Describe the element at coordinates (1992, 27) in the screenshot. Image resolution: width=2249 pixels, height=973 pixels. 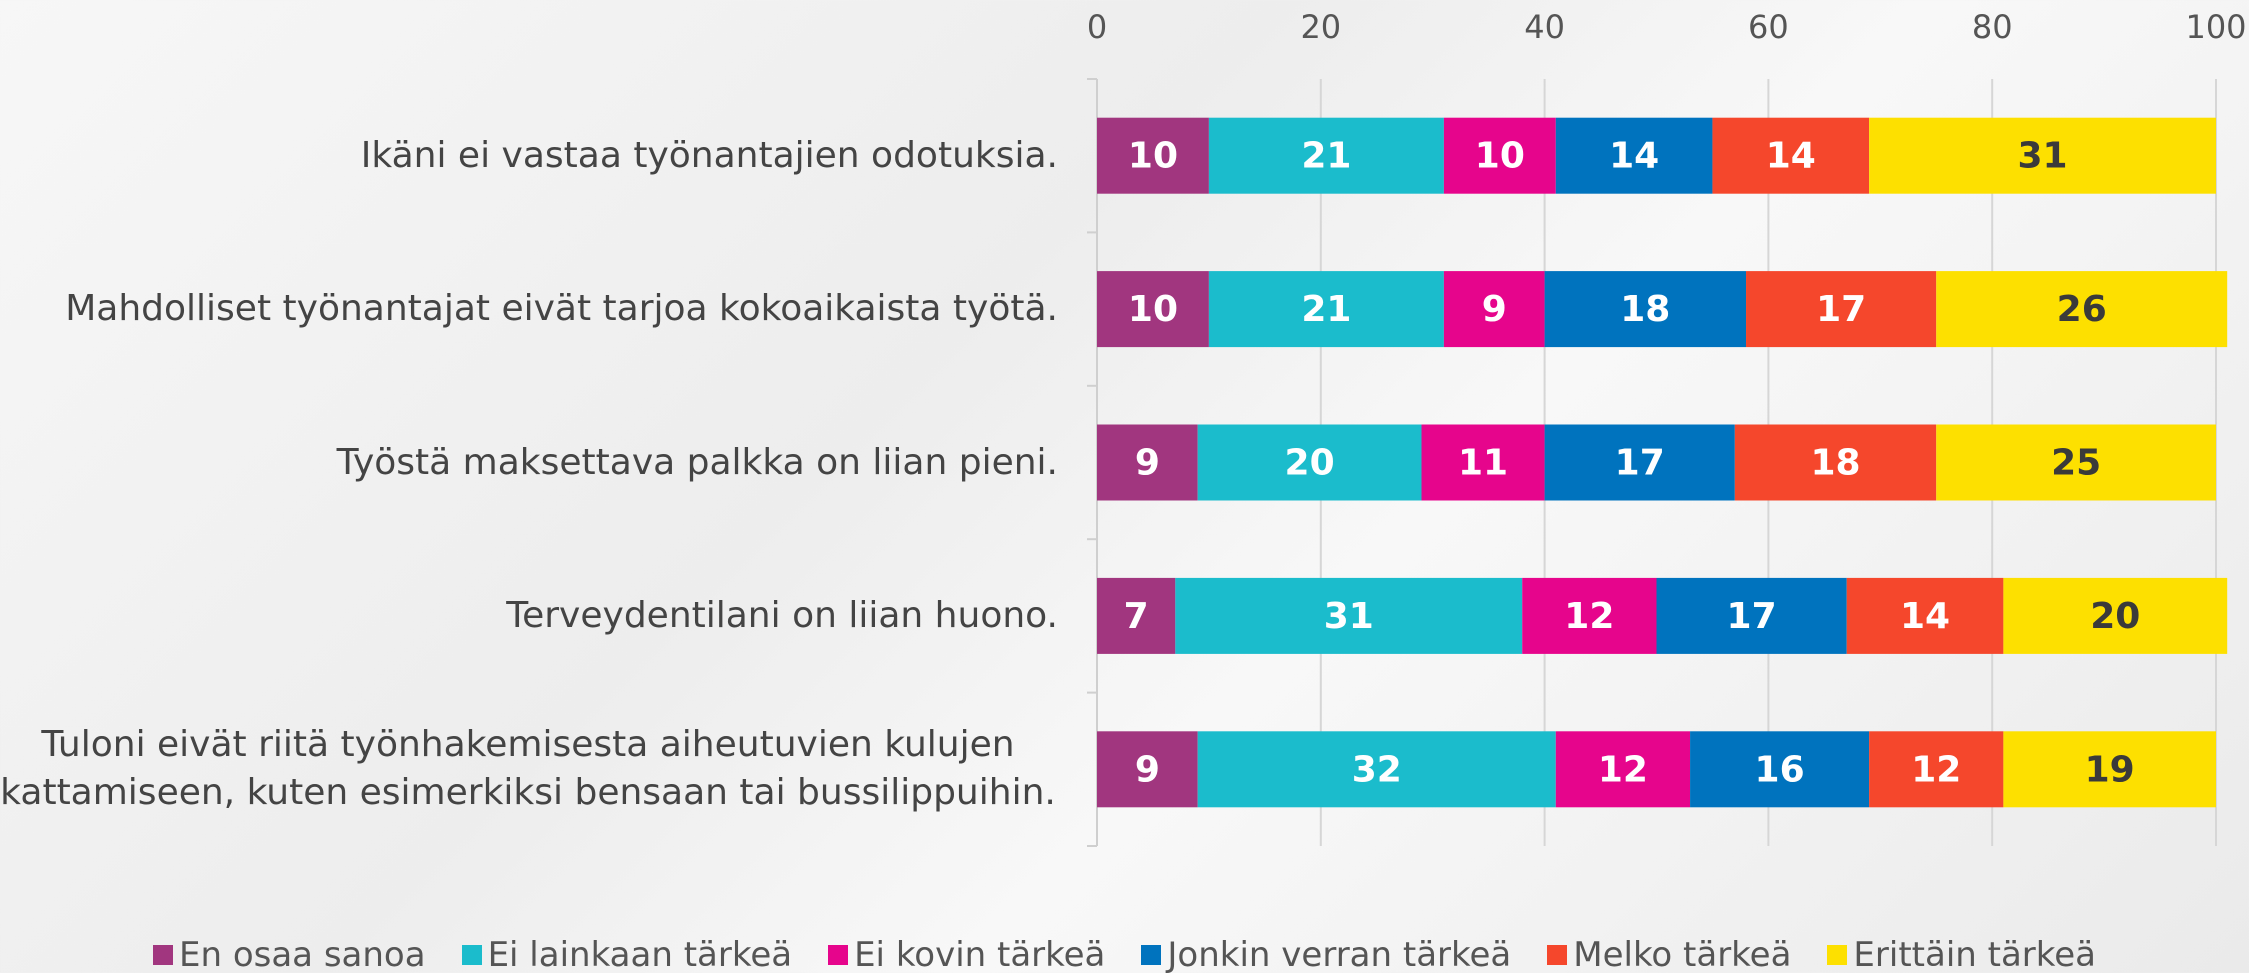
I see `x-tick-label: 80` at that location.